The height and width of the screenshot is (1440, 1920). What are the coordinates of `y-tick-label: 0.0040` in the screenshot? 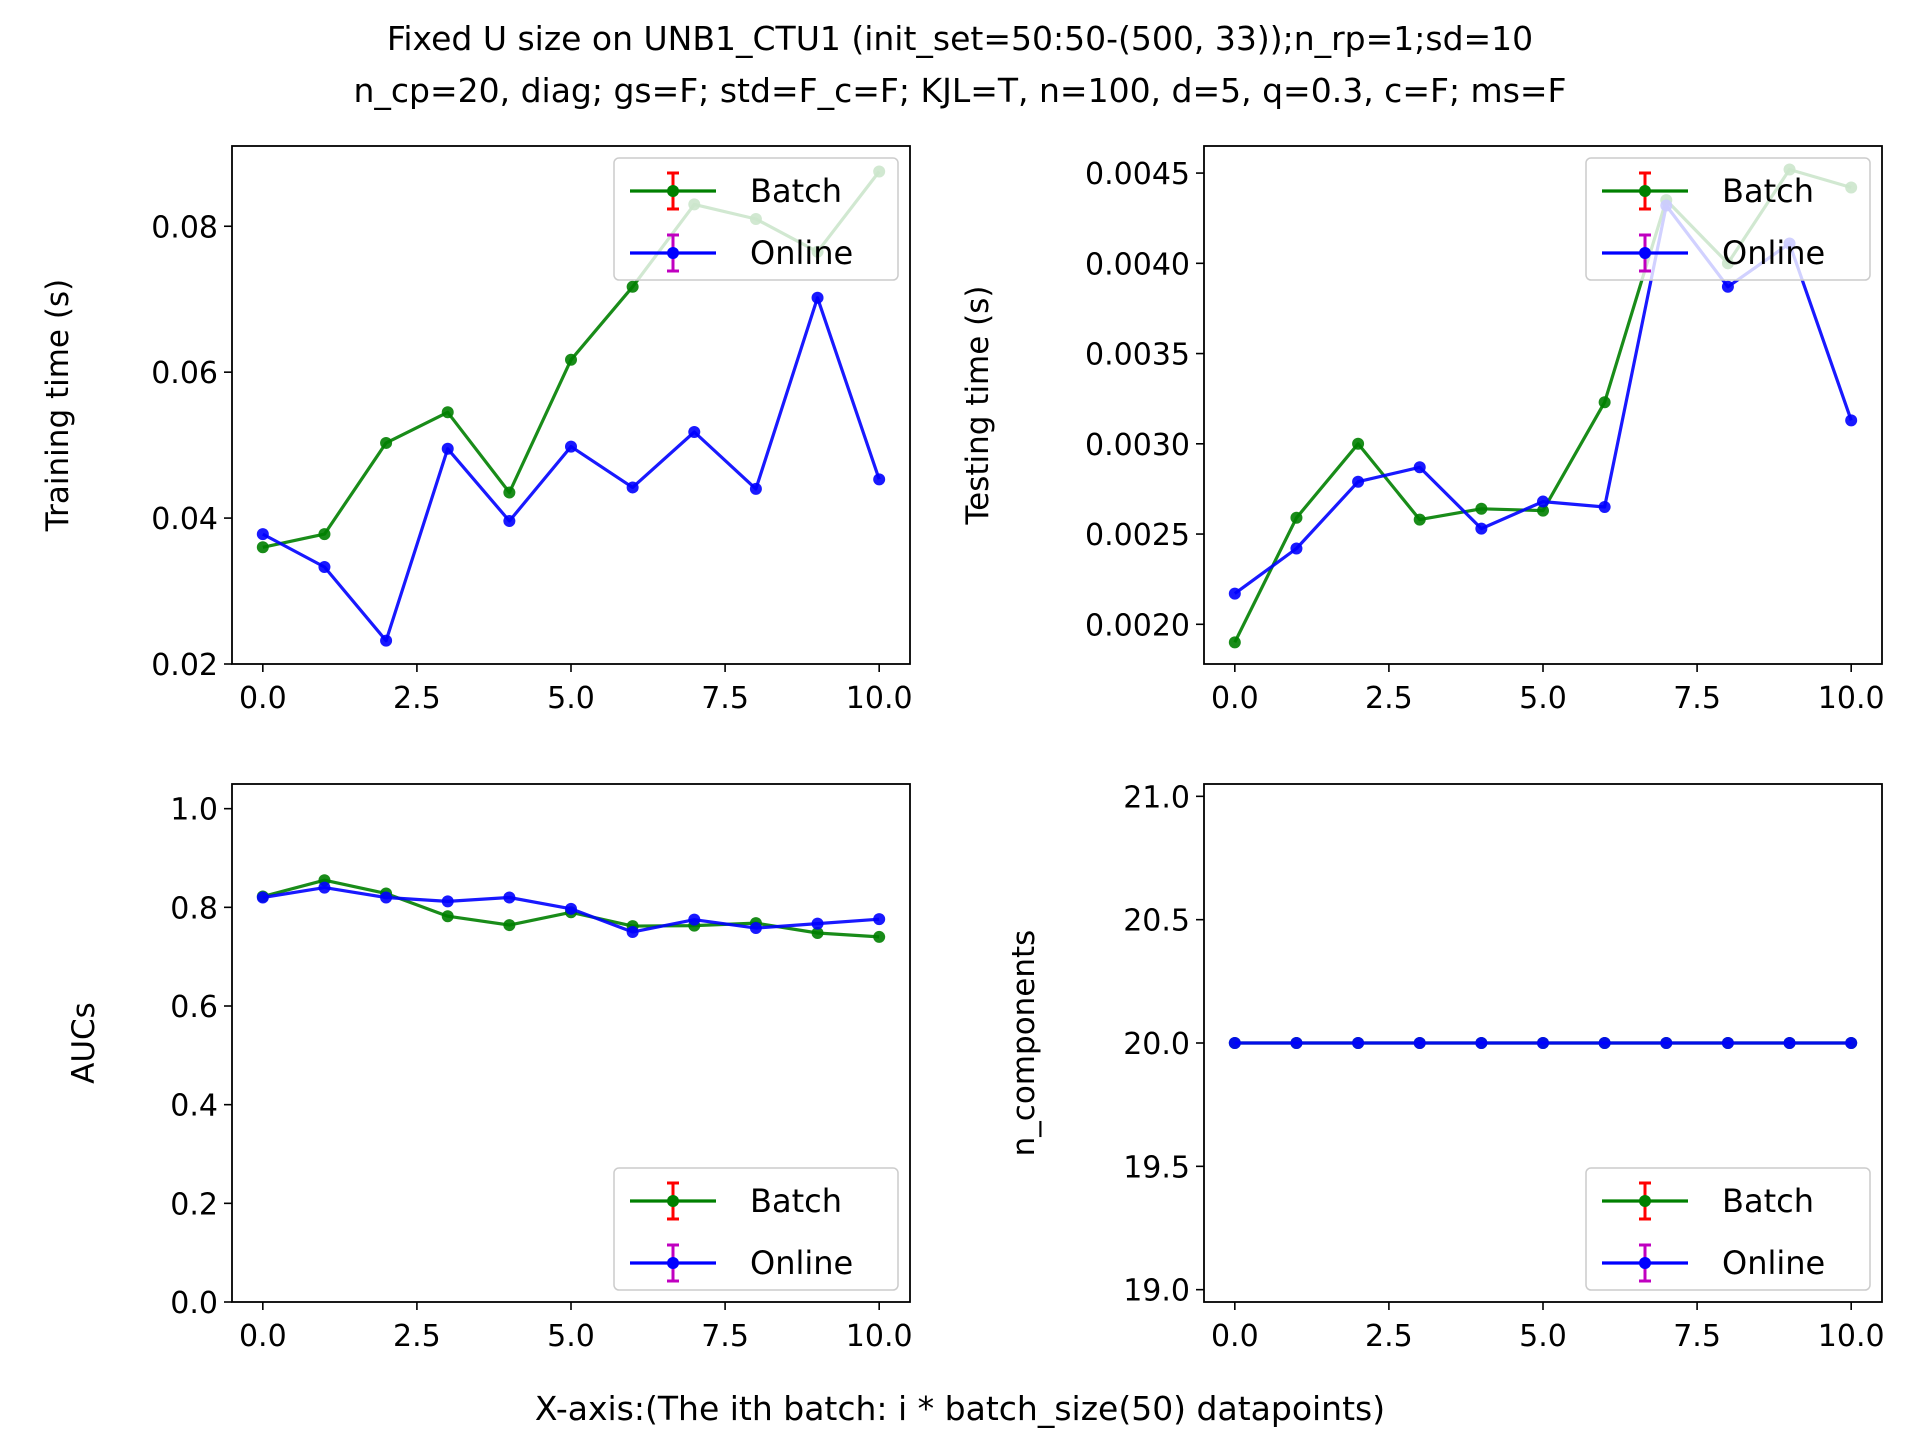 It's located at (1137, 264).